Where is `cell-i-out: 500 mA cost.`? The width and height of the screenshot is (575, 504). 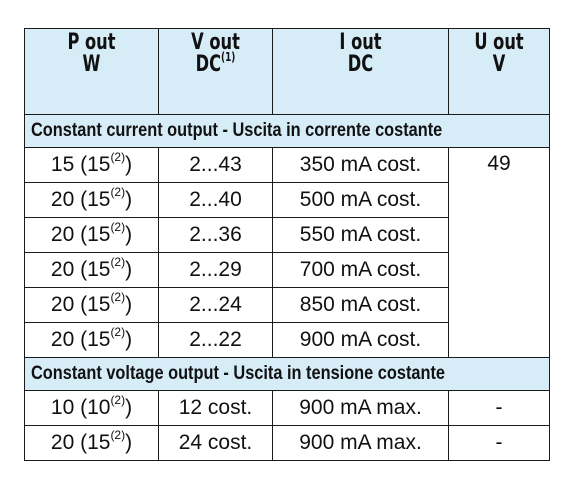
cell-i-out: 500 mA cost. is located at coordinates (360, 200).